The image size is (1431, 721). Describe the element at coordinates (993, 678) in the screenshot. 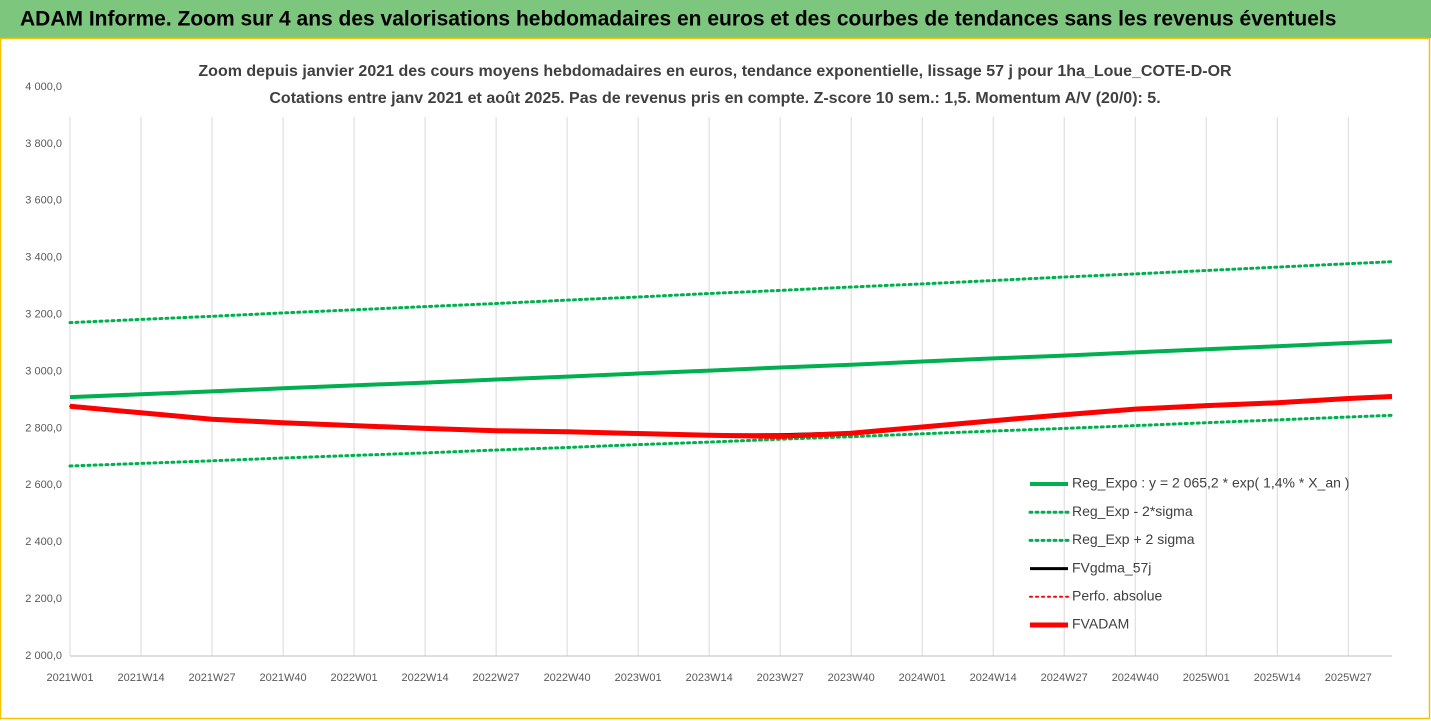

I see `x-tick-label: 2024W14` at that location.